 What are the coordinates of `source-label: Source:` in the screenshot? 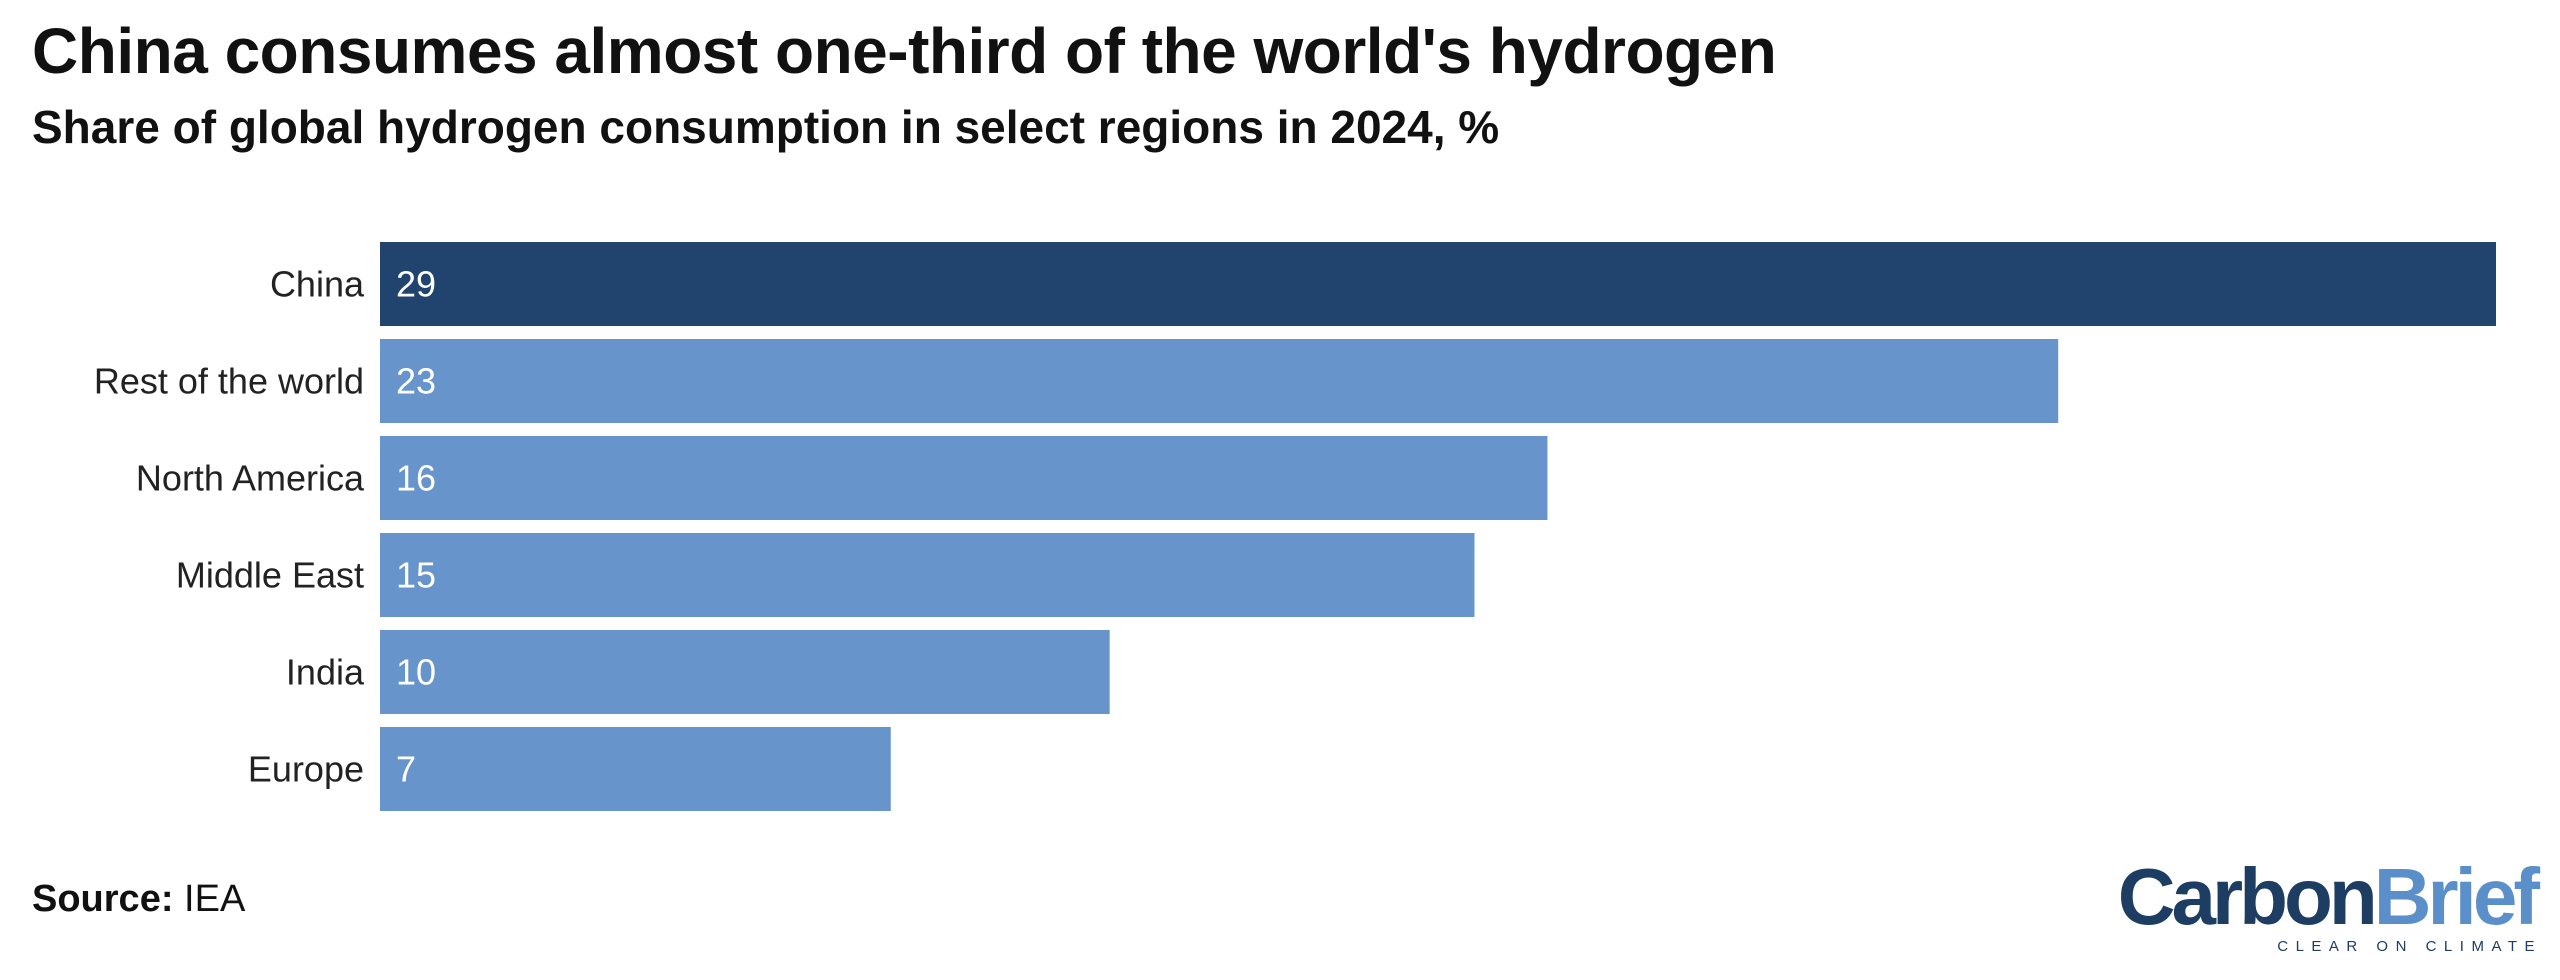 It's located at (103, 899).